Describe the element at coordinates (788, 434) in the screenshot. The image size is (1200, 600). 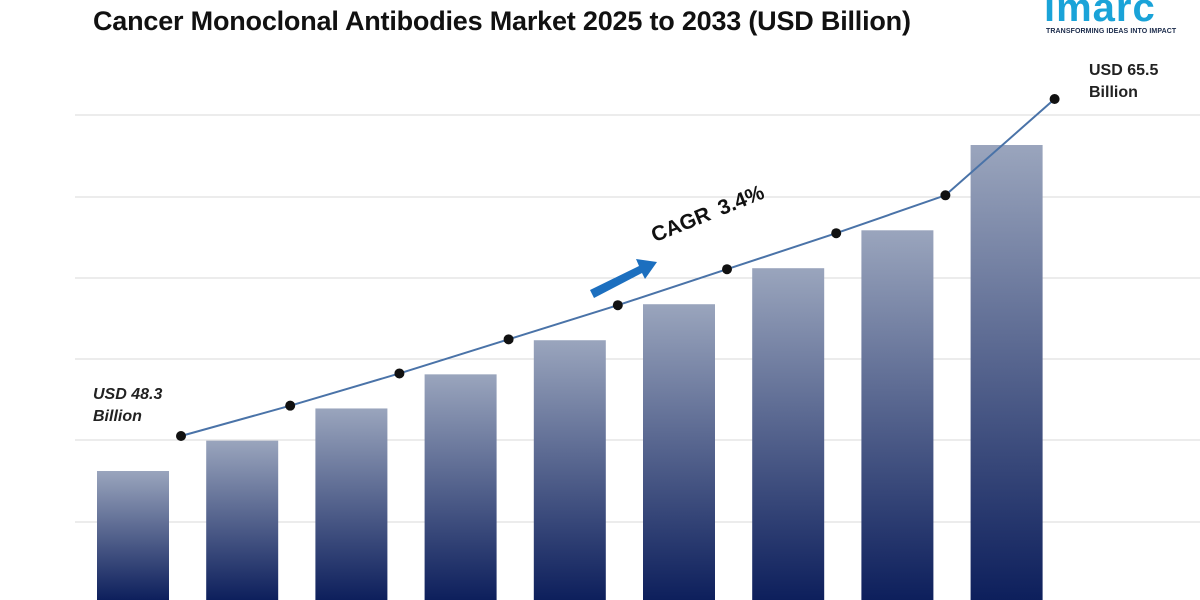
I see `bar-2031` at that location.